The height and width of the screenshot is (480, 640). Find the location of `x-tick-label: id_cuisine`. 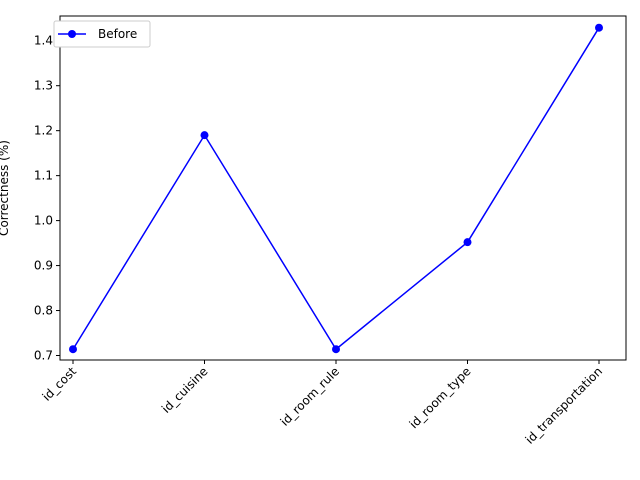

x-tick-label: id_cuisine is located at coordinates (185, 390).